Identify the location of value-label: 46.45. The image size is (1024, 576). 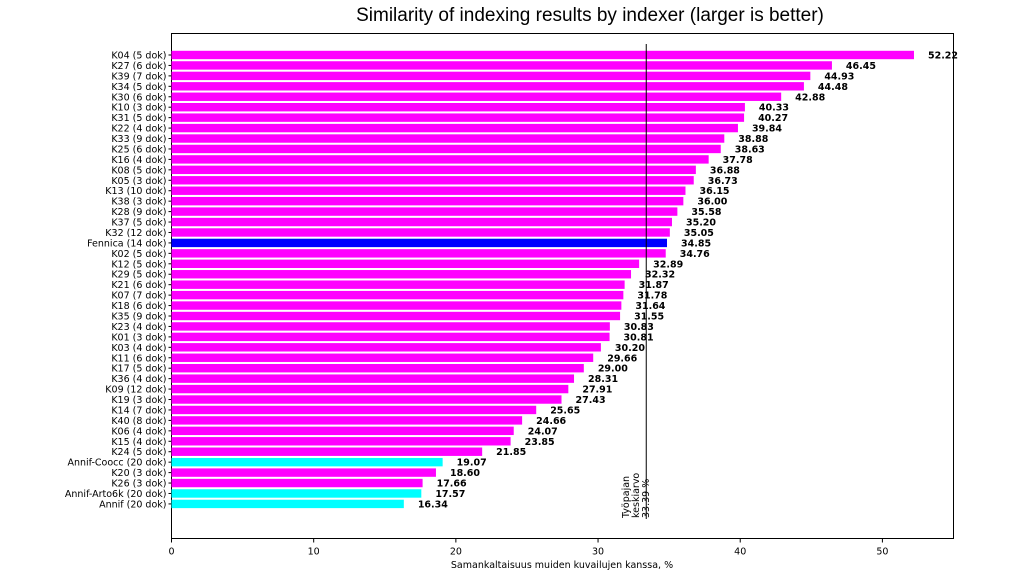
(861, 66).